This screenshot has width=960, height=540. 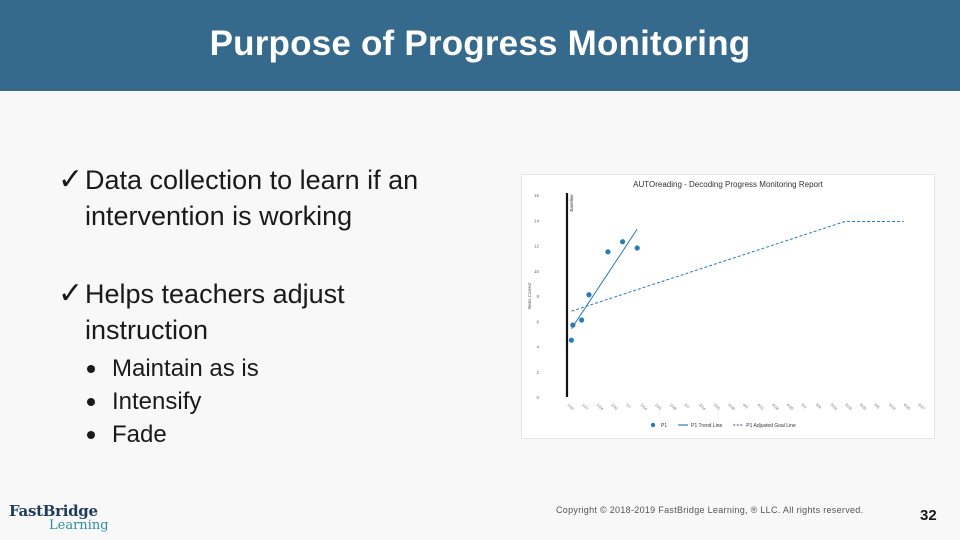 I want to click on x-tick-label: 2/21, so click(x=659, y=407).